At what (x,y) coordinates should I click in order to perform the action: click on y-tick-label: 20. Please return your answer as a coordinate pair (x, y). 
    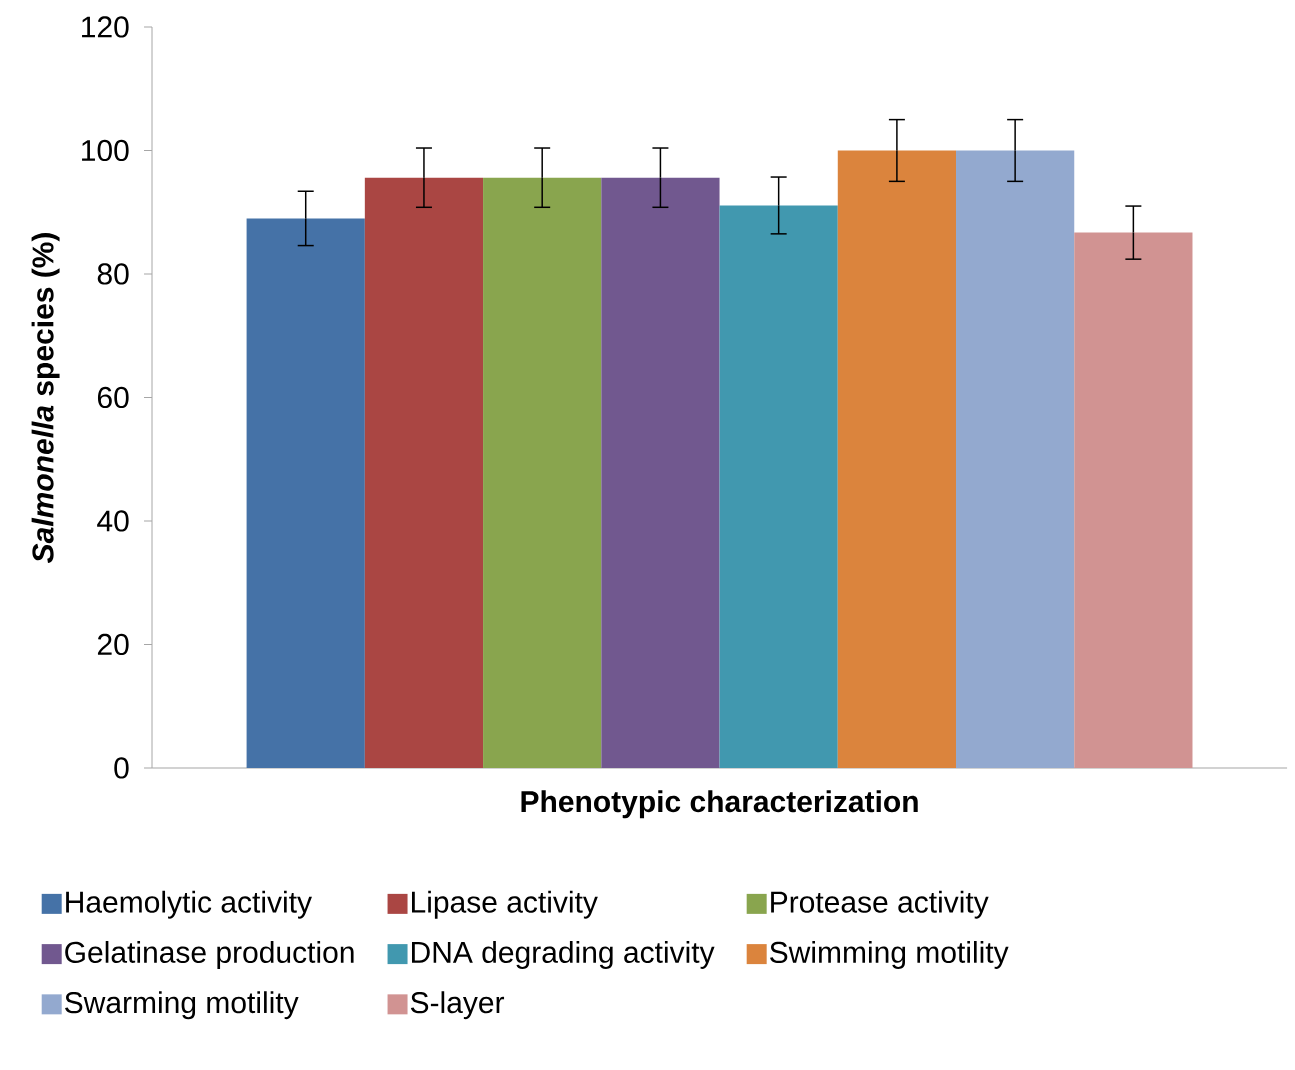
    Looking at the image, I should click on (113, 644).